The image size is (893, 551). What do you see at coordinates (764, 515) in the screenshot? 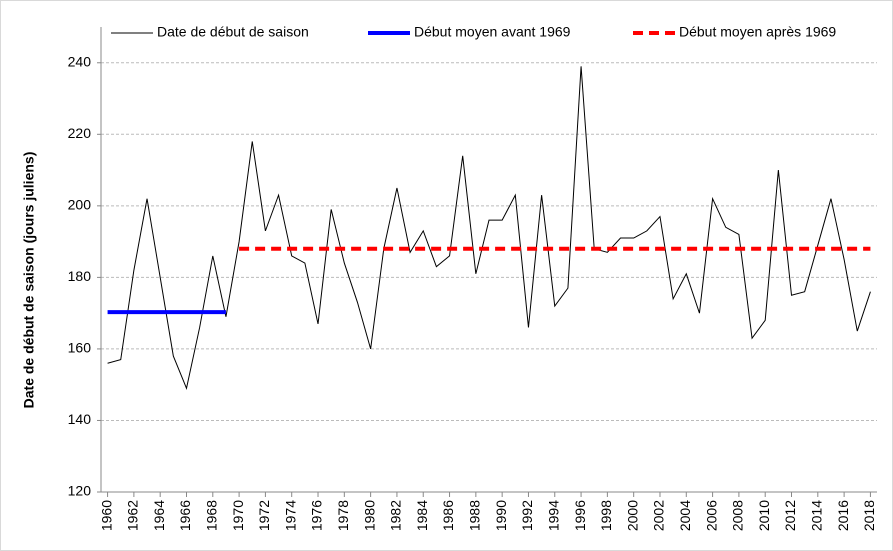
I see `x-tick-label: 2010` at bounding box center [764, 515].